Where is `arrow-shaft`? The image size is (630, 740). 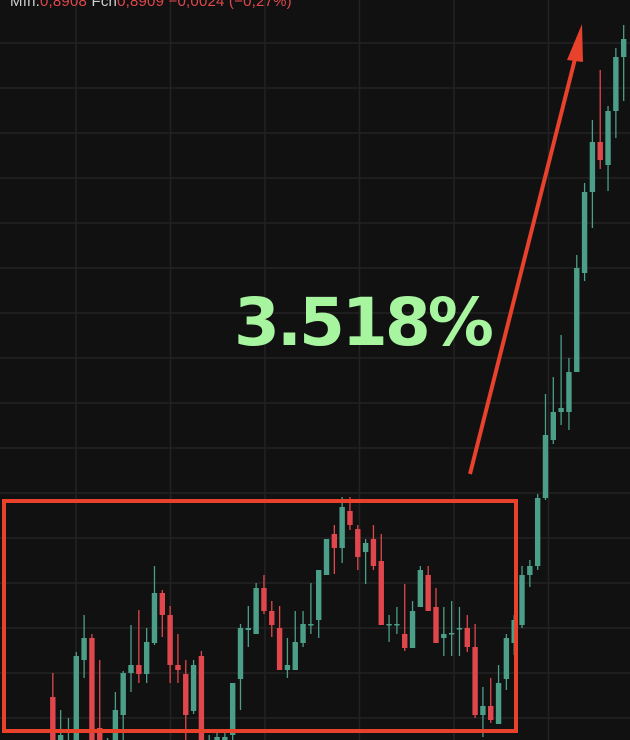 arrow-shaft is located at coordinates (523, 264).